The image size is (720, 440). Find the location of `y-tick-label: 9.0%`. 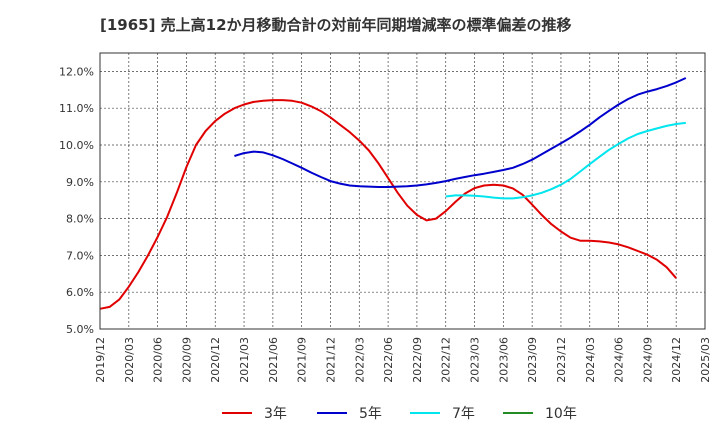

y-tick-label: 9.0% is located at coordinates (80, 182).